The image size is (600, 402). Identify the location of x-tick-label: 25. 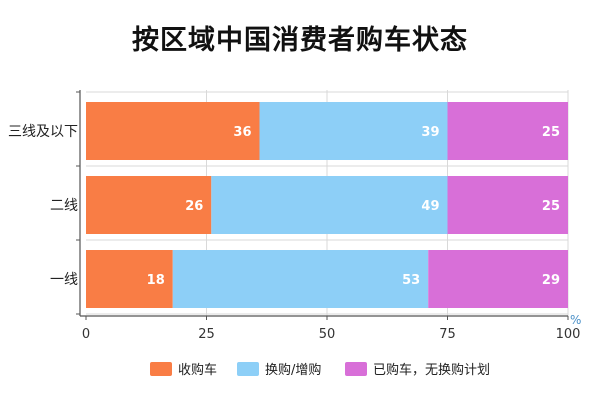
(206, 334).